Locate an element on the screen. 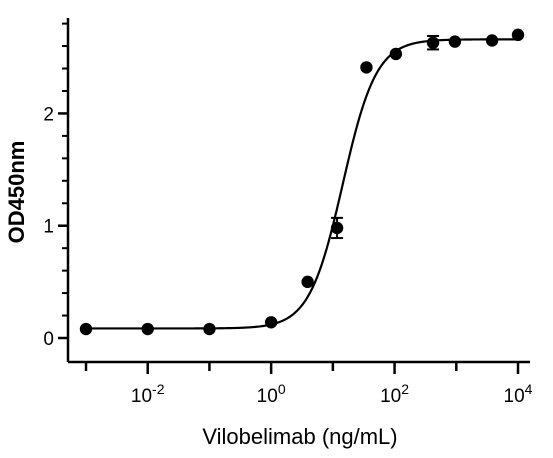 This screenshot has width=553, height=458. y-tick-label: 2 is located at coordinates (48, 114).